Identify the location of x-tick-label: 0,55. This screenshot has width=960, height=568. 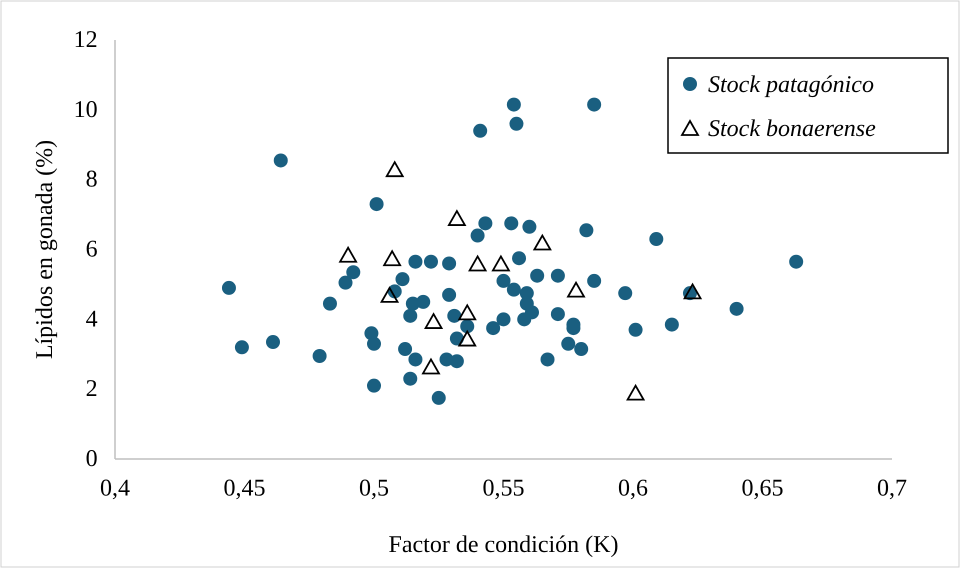
(503, 488).